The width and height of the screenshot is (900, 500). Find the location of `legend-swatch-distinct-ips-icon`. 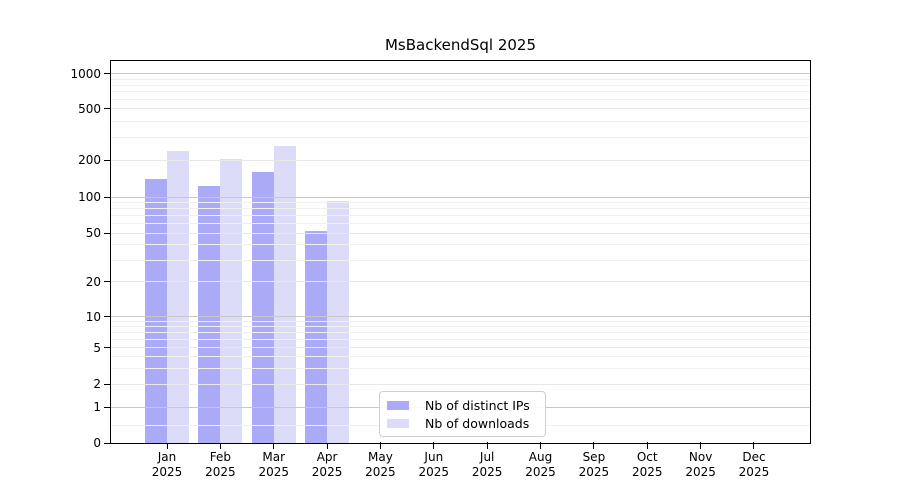

legend-swatch-distinct-ips-icon is located at coordinates (398, 405).